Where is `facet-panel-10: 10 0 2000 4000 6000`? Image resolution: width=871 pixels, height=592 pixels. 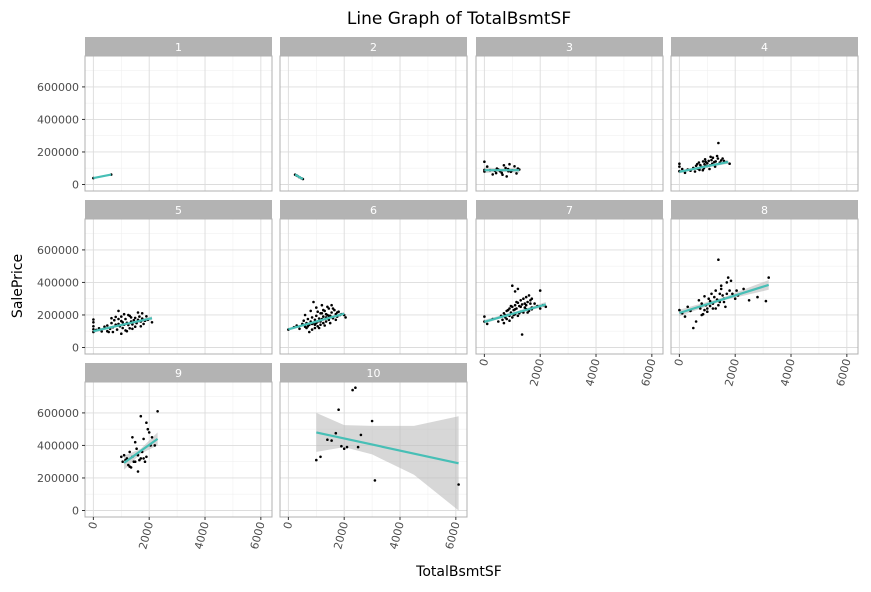 facet-panel-10: 10 0 2000 4000 6000 is located at coordinates (373, 457).